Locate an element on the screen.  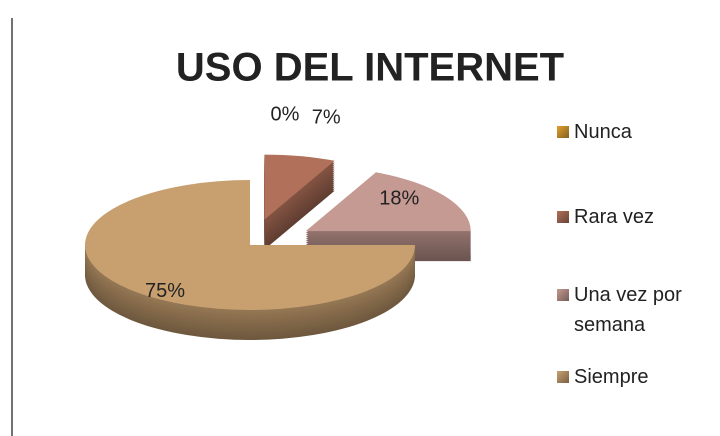
legend-label: Siempre is located at coordinates (611, 377).